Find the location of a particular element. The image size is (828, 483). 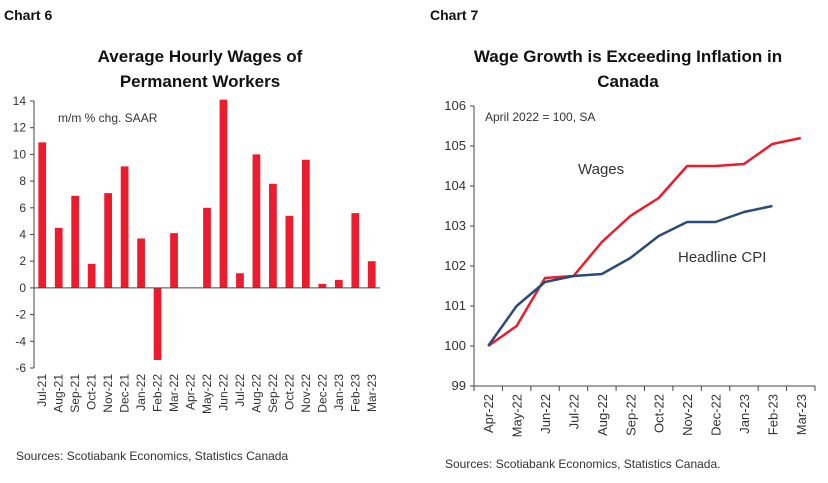

chart-6-x-tick-label: Aug-21 is located at coordinates (59, 393).